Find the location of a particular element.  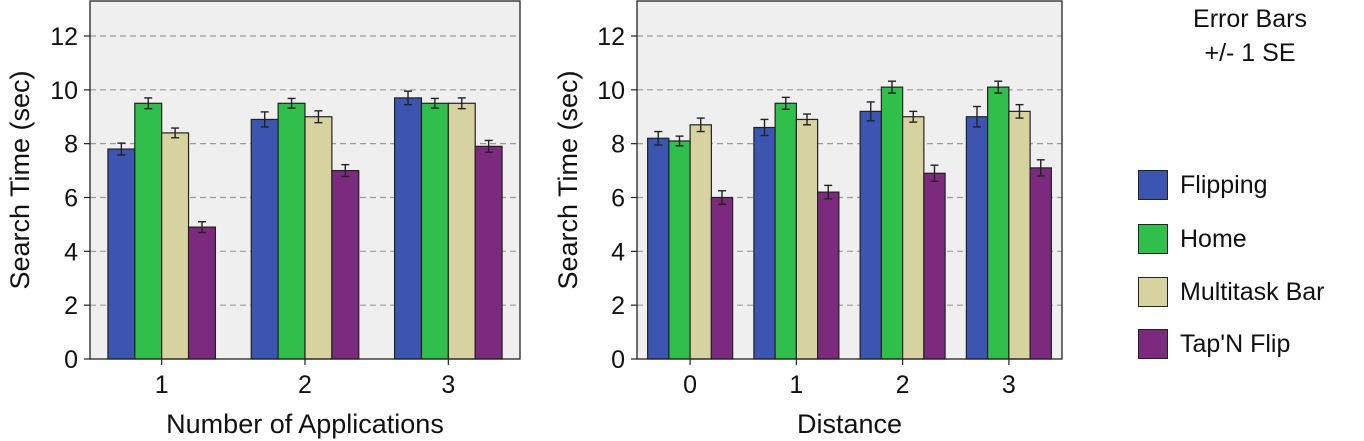

legend-item-multitask-bar: Multitask Bar is located at coordinates (1231, 292).